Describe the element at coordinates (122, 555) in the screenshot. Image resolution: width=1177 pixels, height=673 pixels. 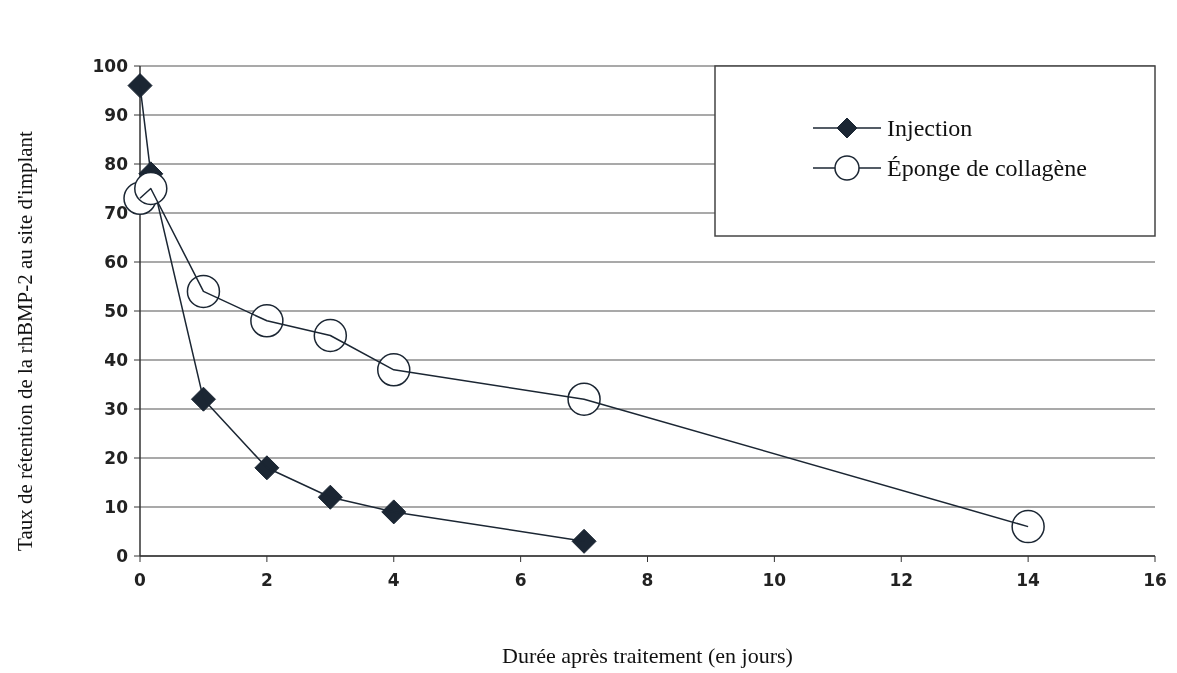
I see `y-tick-label: 0` at that location.